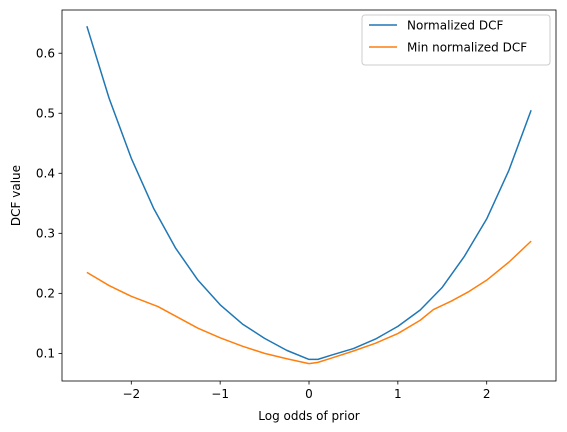 The width and height of the screenshot is (567, 432). Describe the element at coordinates (398, 394) in the screenshot. I see `x-tick-label: 1` at that location.